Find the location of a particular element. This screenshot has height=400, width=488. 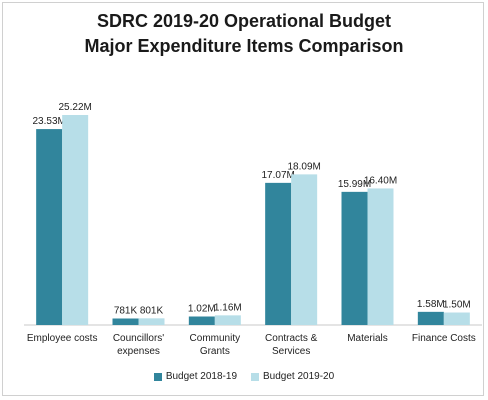

chart-subtitle: Major Expenditure Items Comparison is located at coordinates (244, 46).